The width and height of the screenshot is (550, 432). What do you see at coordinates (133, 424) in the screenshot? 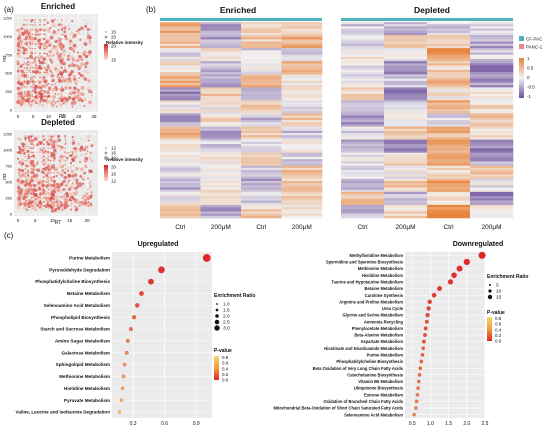
I see `x-tick-label: 0.3` at bounding box center [133, 424].